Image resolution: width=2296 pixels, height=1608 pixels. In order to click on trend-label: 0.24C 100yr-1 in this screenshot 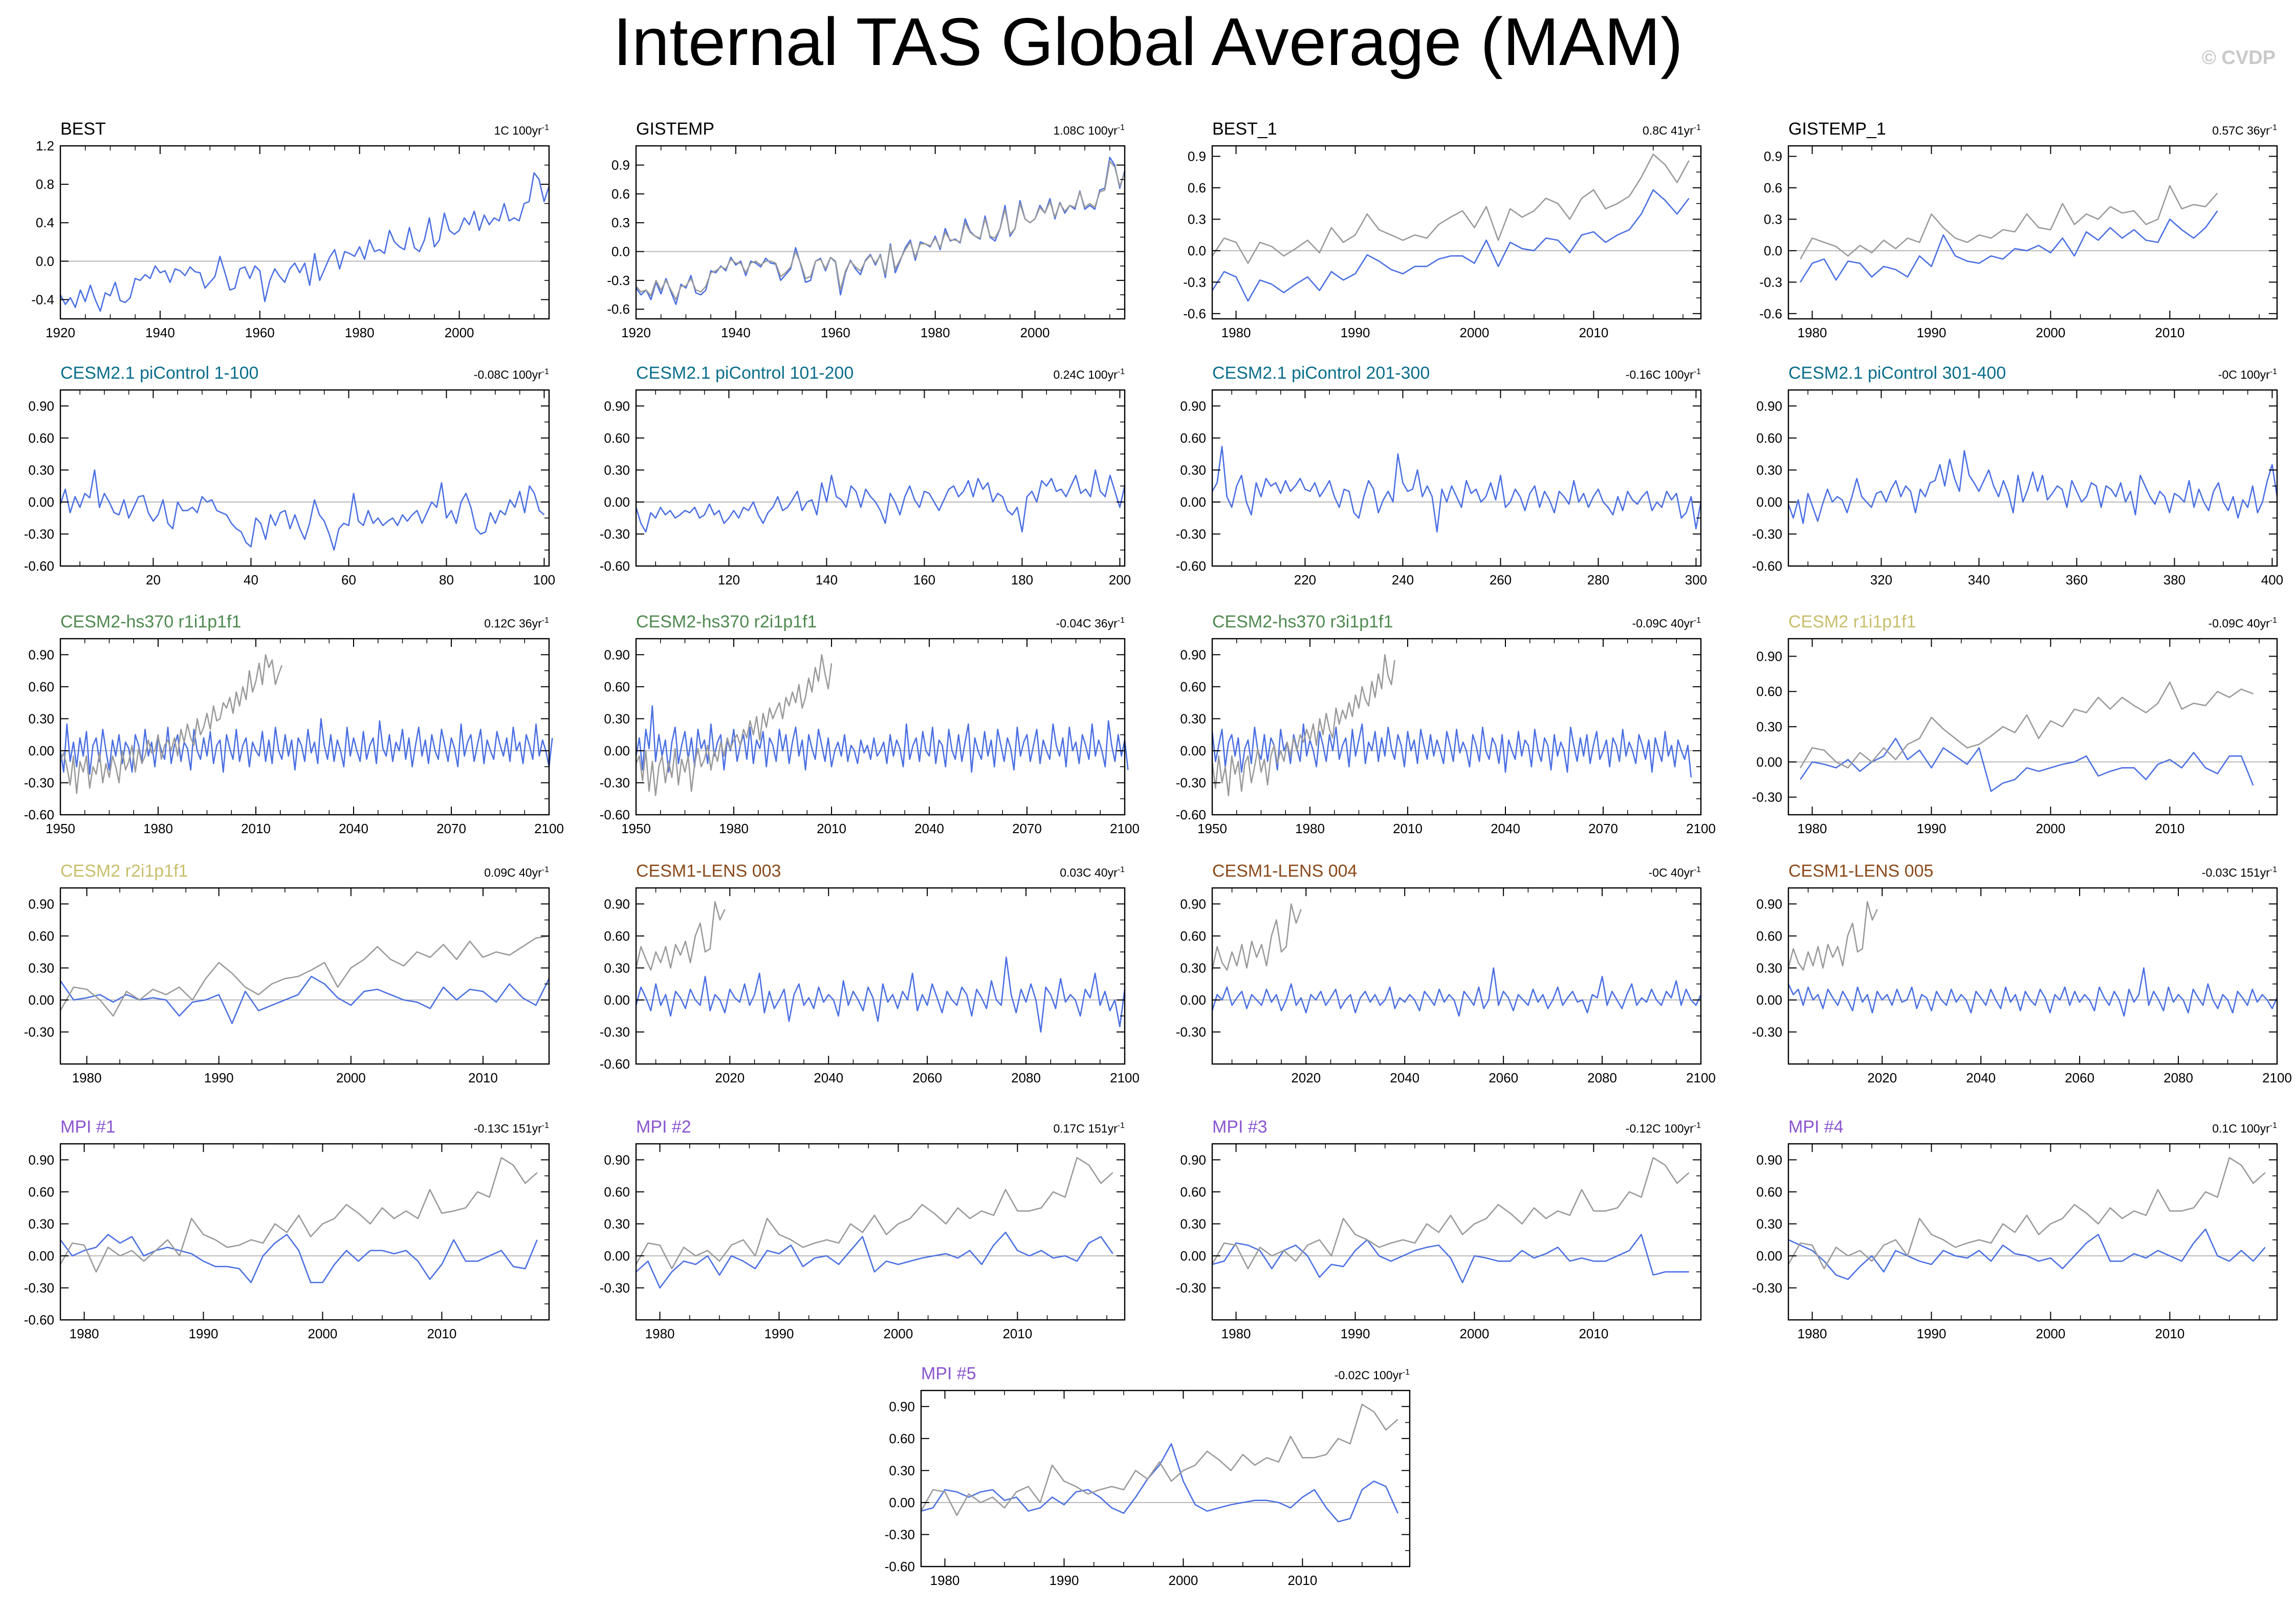, I will do `click(1089, 374)`.